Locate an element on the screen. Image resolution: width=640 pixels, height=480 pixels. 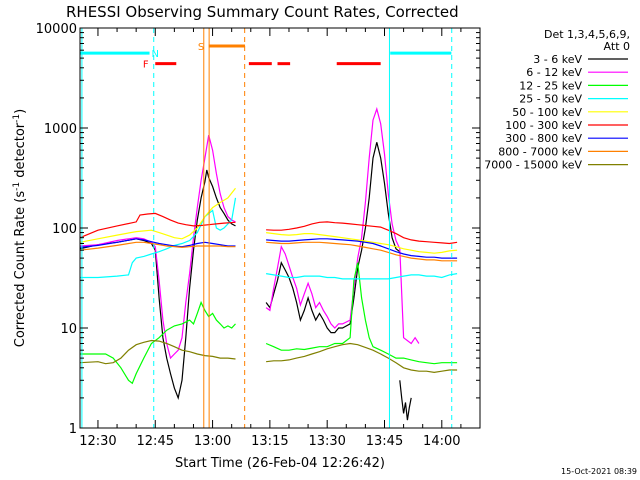
legend-label-3-6-kev: 3 - 6 keV is located at coordinates (557, 59).